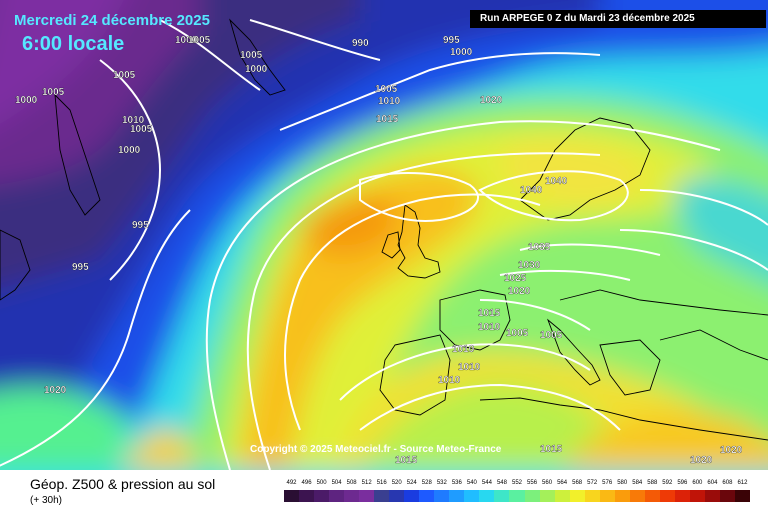 The width and height of the screenshot is (768, 512). What do you see at coordinates (441, 483) in the screenshot?
I see `scale-label: 532` at bounding box center [441, 483].